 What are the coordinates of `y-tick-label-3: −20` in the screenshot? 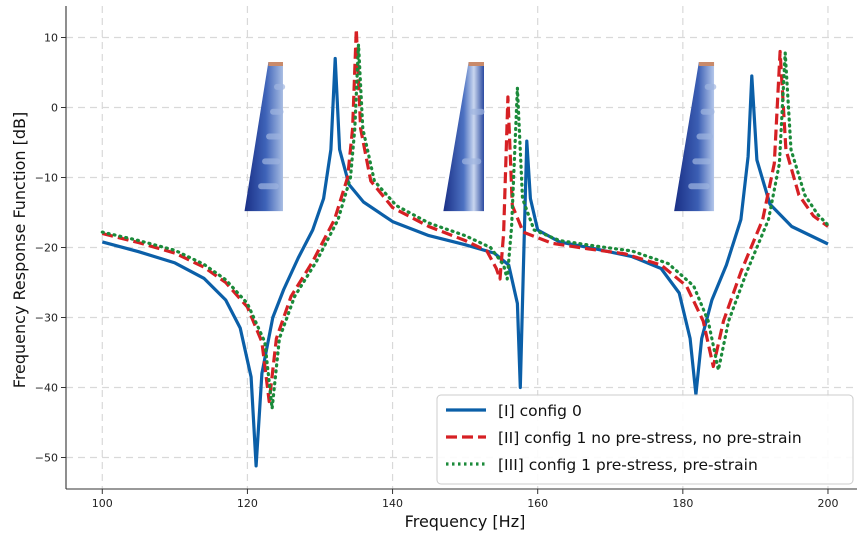 It's located at (46, 248).